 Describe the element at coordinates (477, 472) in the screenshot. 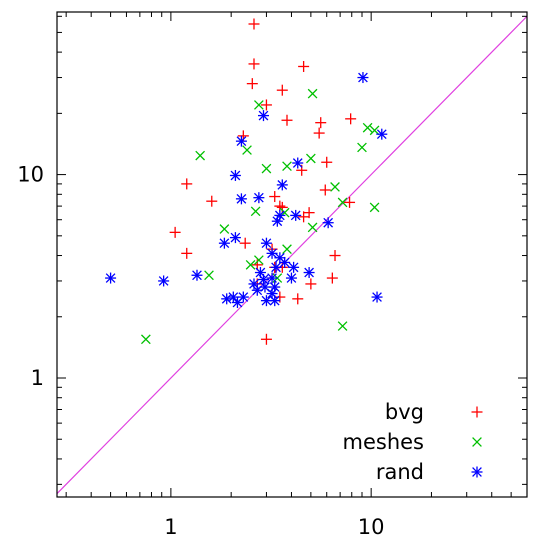

I see `legend-marker-rand` at that location.